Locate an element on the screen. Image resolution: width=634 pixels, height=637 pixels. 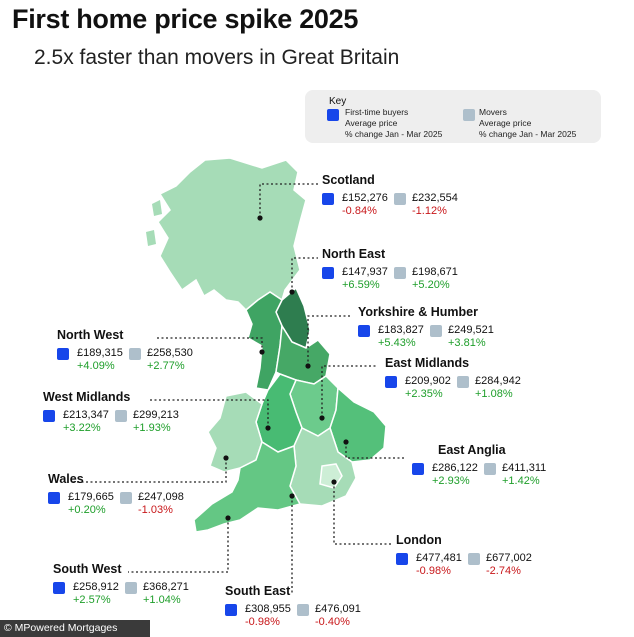
movers-price: £411,311 is located at coordinates (524, 468).